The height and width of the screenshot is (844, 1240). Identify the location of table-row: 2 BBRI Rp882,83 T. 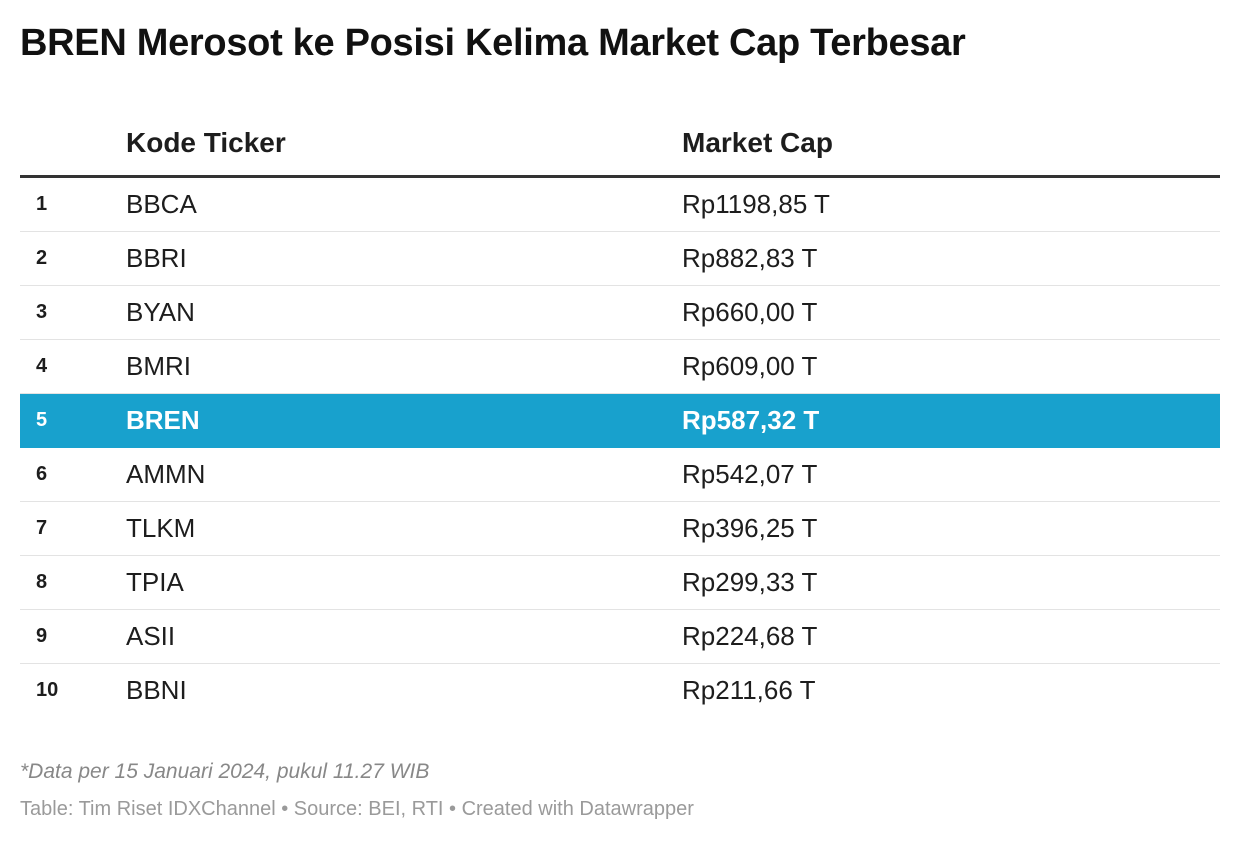
(620, 259).